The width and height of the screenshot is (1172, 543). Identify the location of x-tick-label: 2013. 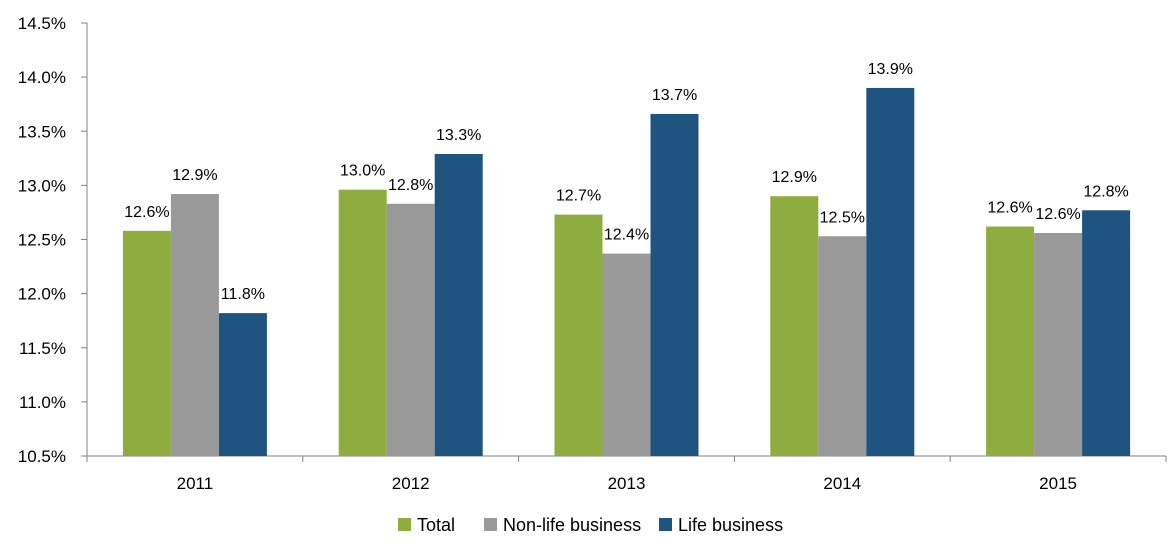
(627, 483).